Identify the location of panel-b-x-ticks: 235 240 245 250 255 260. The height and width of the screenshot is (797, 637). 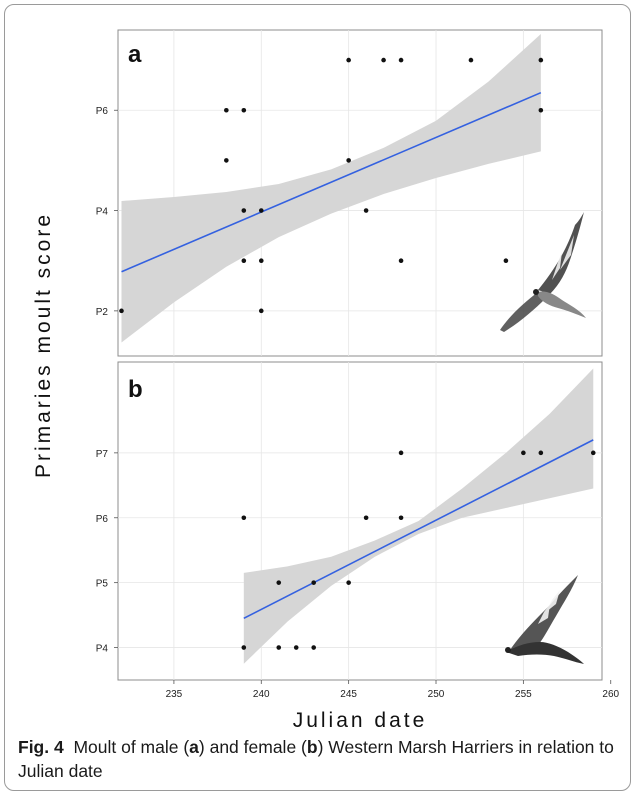
(393, 690).